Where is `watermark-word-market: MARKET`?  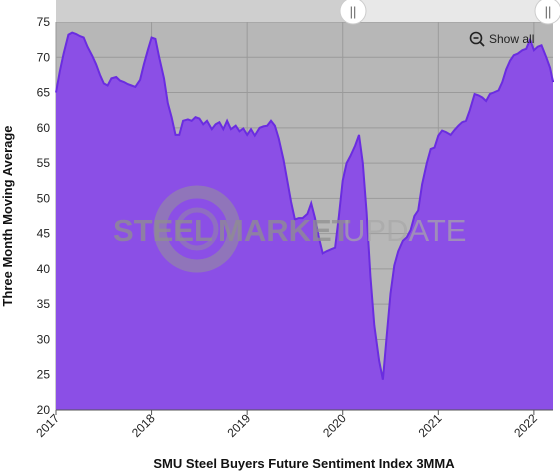 watermark-word-market: MARKET is located at coordinates (284, 230).